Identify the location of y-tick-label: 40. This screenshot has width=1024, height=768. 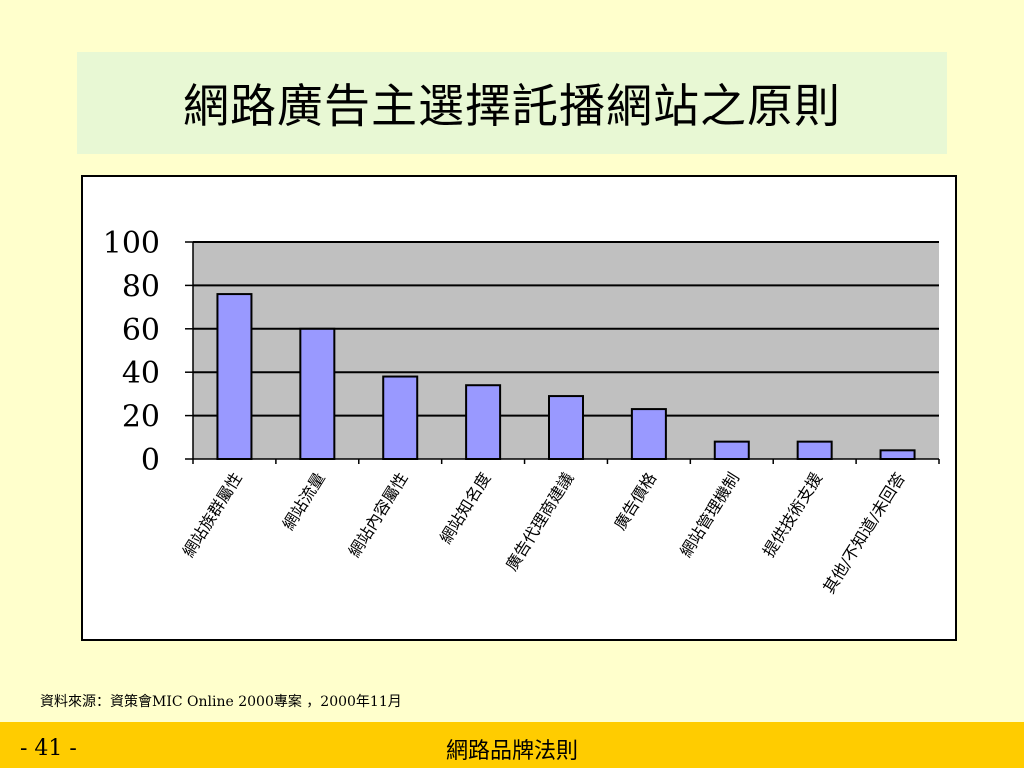
(141, 373).